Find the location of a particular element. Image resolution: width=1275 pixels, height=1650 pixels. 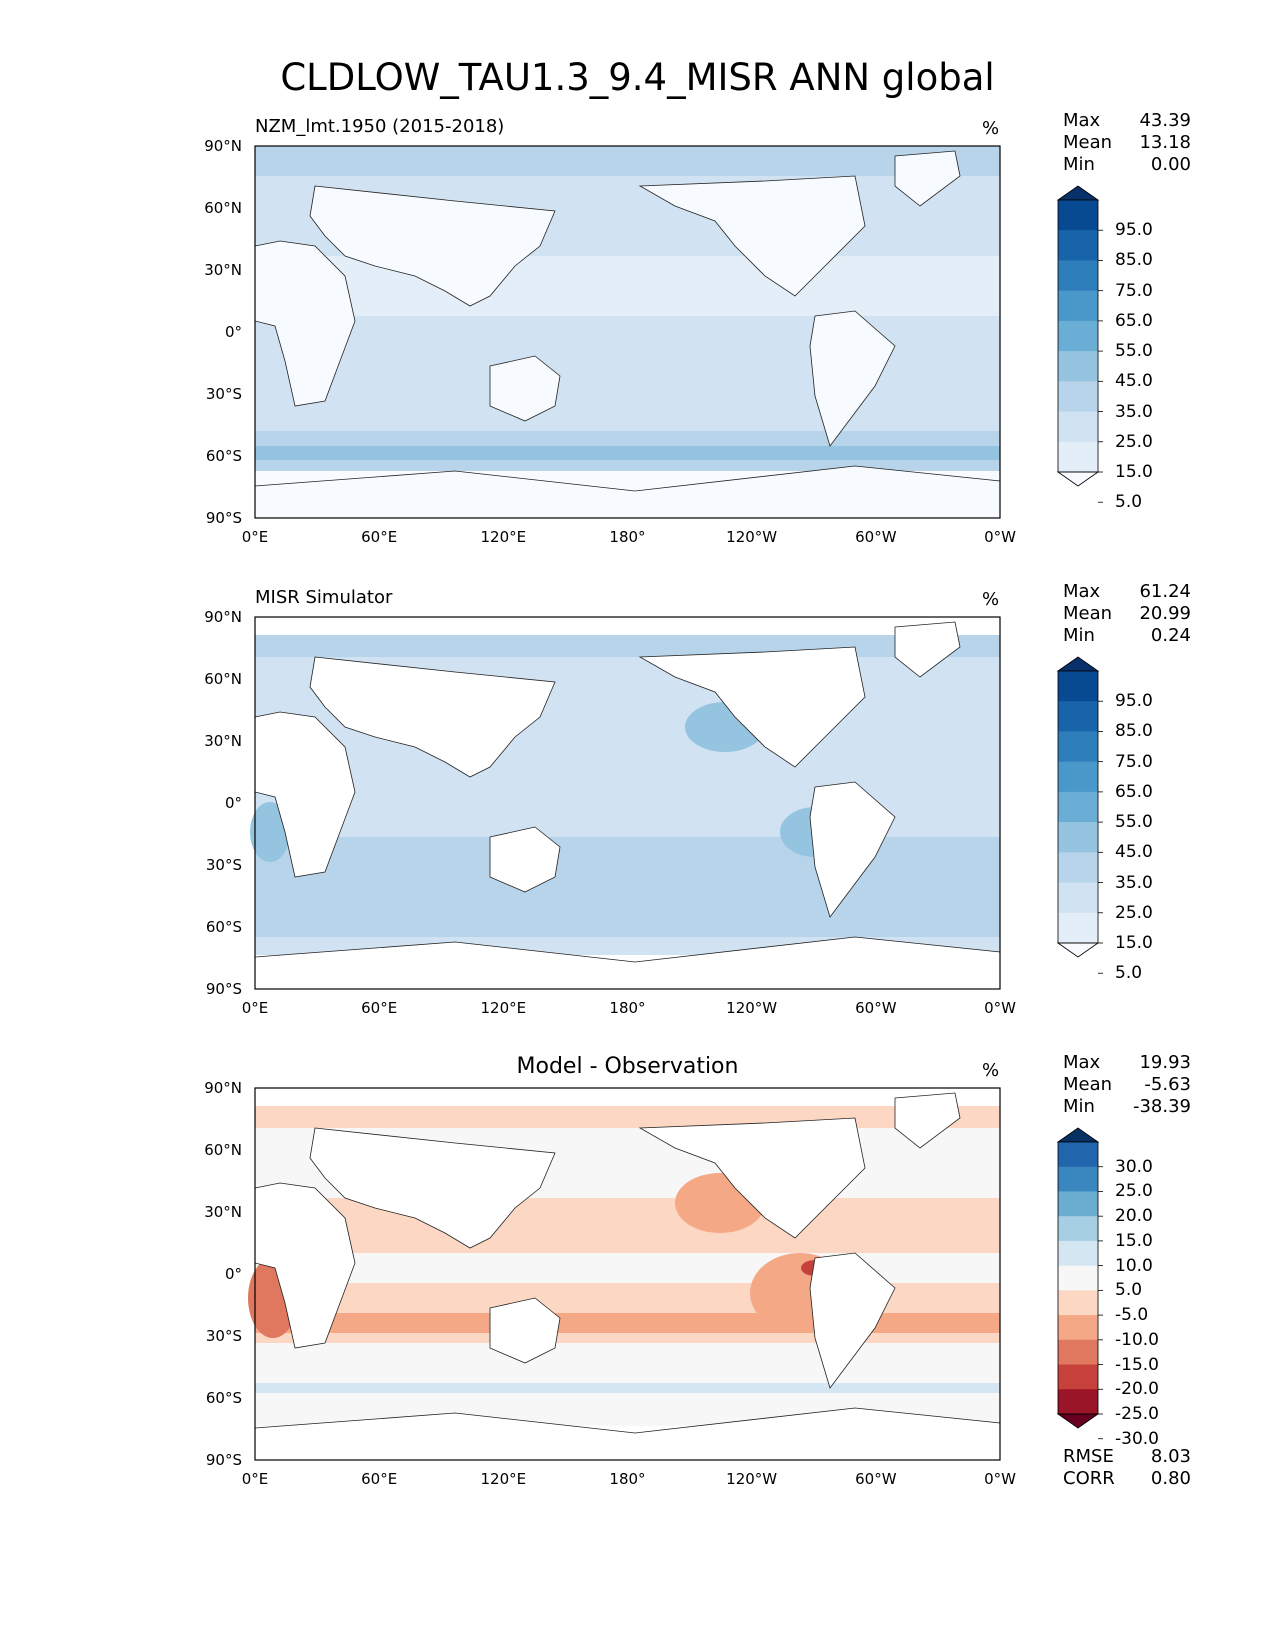

panel-subtitle: MISR Simulator is located at coordinates (324, 597).